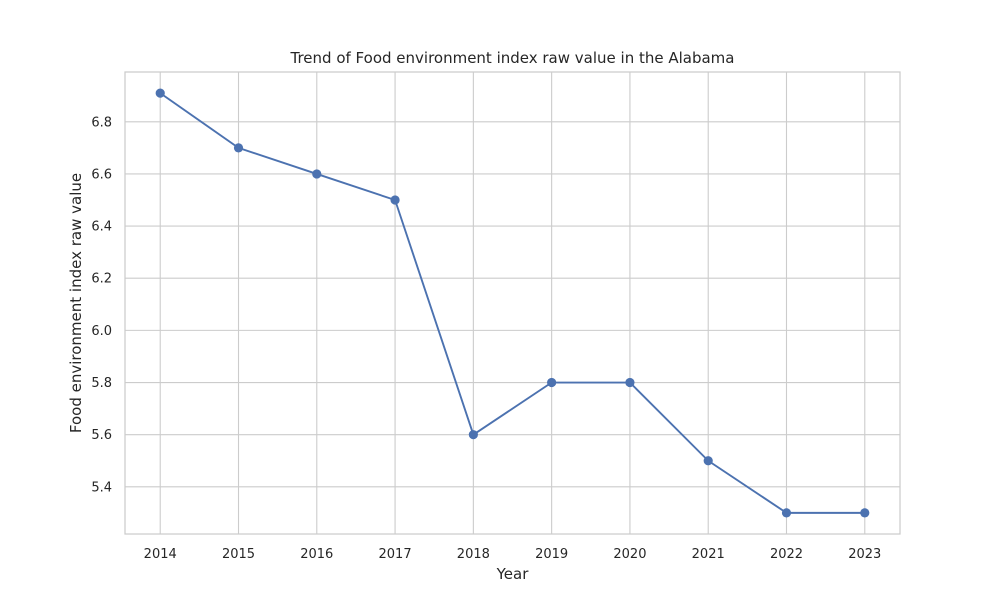  I want to click on x-tick-label: 2022, so click(786, 554).